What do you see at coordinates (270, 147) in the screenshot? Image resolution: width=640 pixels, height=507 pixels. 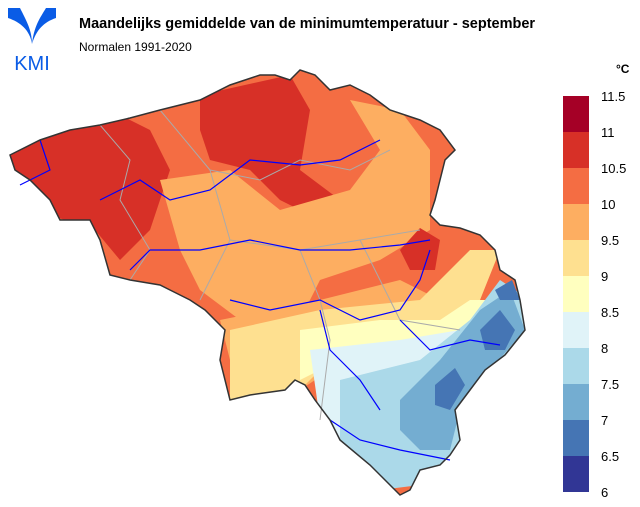 I see `zone-10.5-11-north` at bounding box center [270, 147].